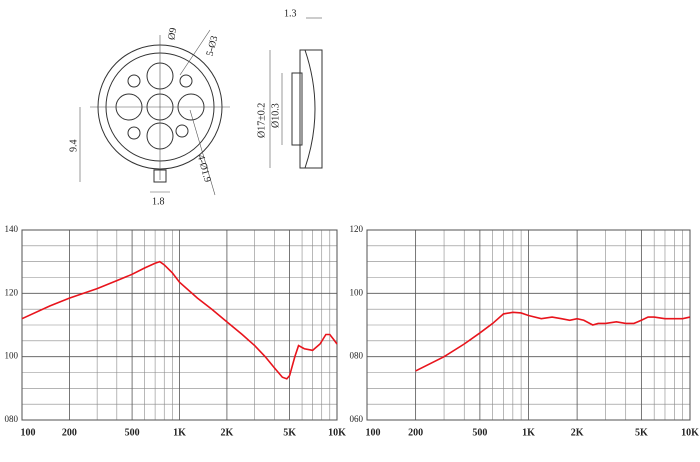 The width and height of the screenshot is (700, 462). I want to click on side-boss, so click(297, 109).